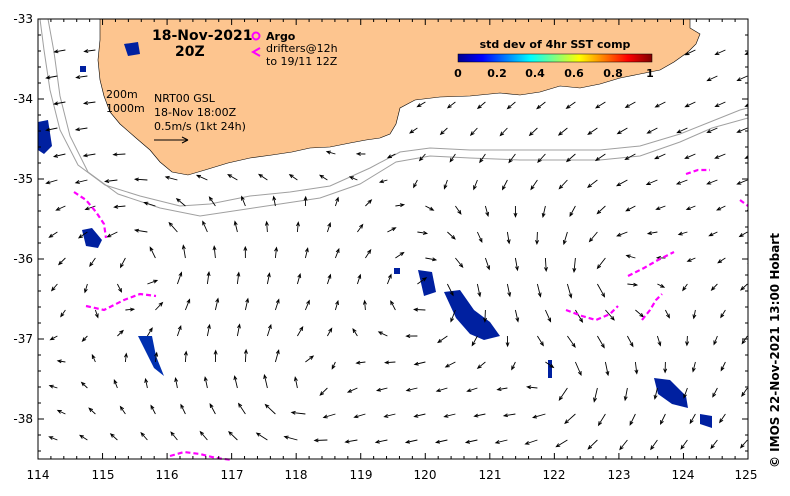 Image resolution: width=790 pixels, height=496 pixels. Describe the element at coordinates (574, 73) in the screenshot. I see `colorbar-tick-label: 0.6` at that location.